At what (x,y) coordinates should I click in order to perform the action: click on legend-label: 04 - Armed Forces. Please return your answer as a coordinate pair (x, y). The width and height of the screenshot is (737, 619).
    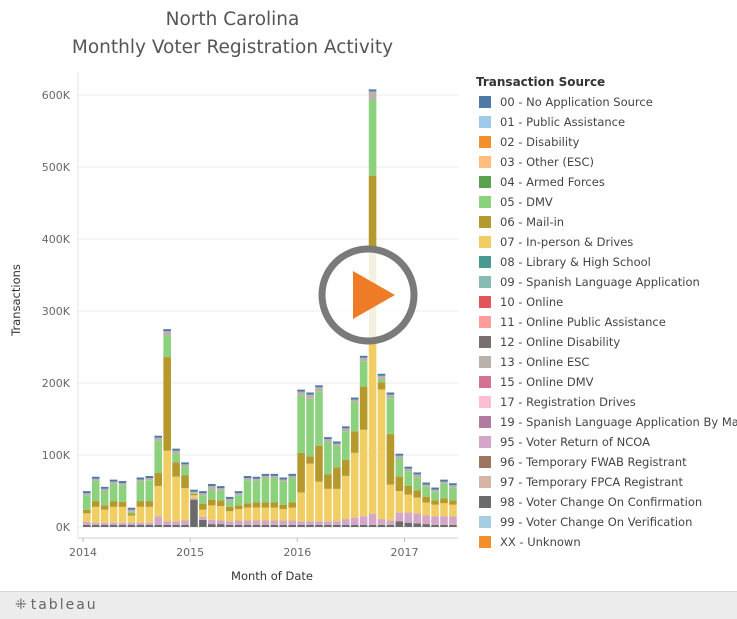
    Looking at the image, I should click on (552, 182).